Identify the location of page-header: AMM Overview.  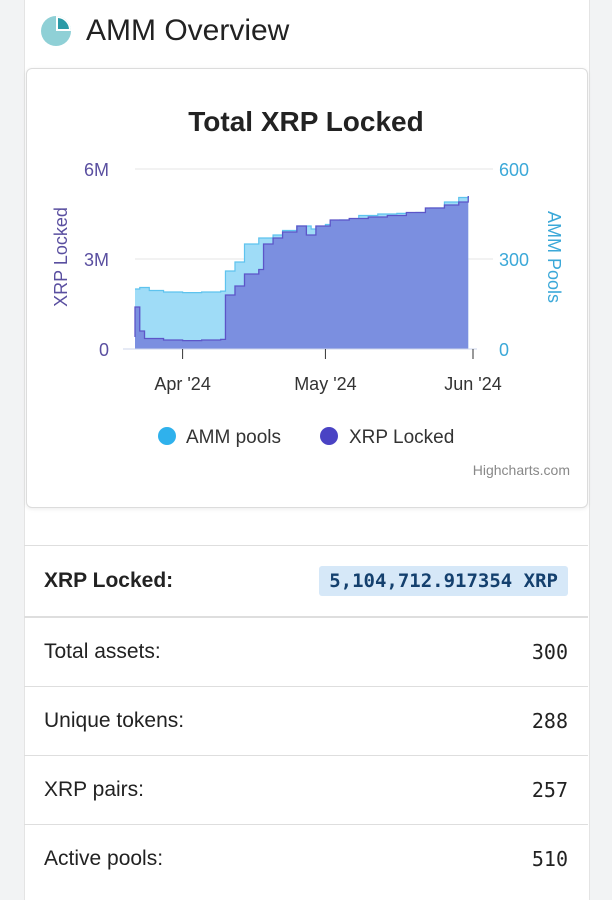
(164, 31).